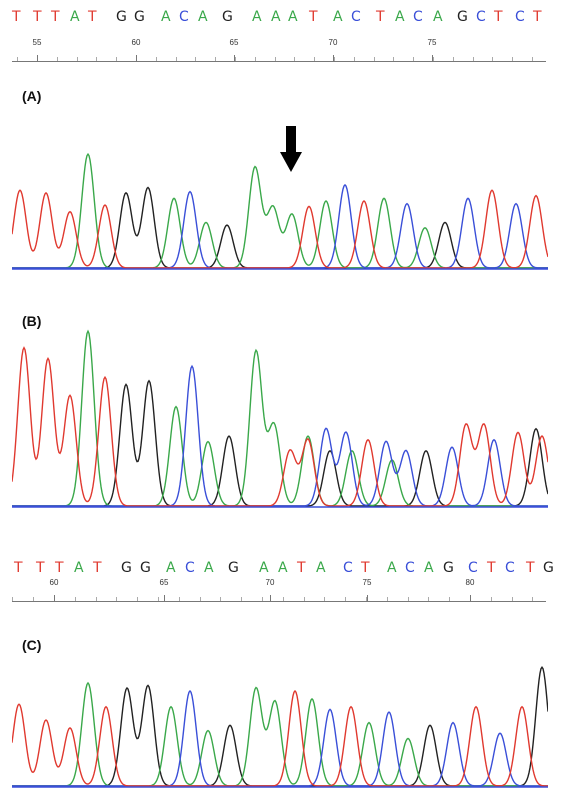 This screenshot has width=566, height=795. I want to click on down-arrow-icon, so click(291, 149).